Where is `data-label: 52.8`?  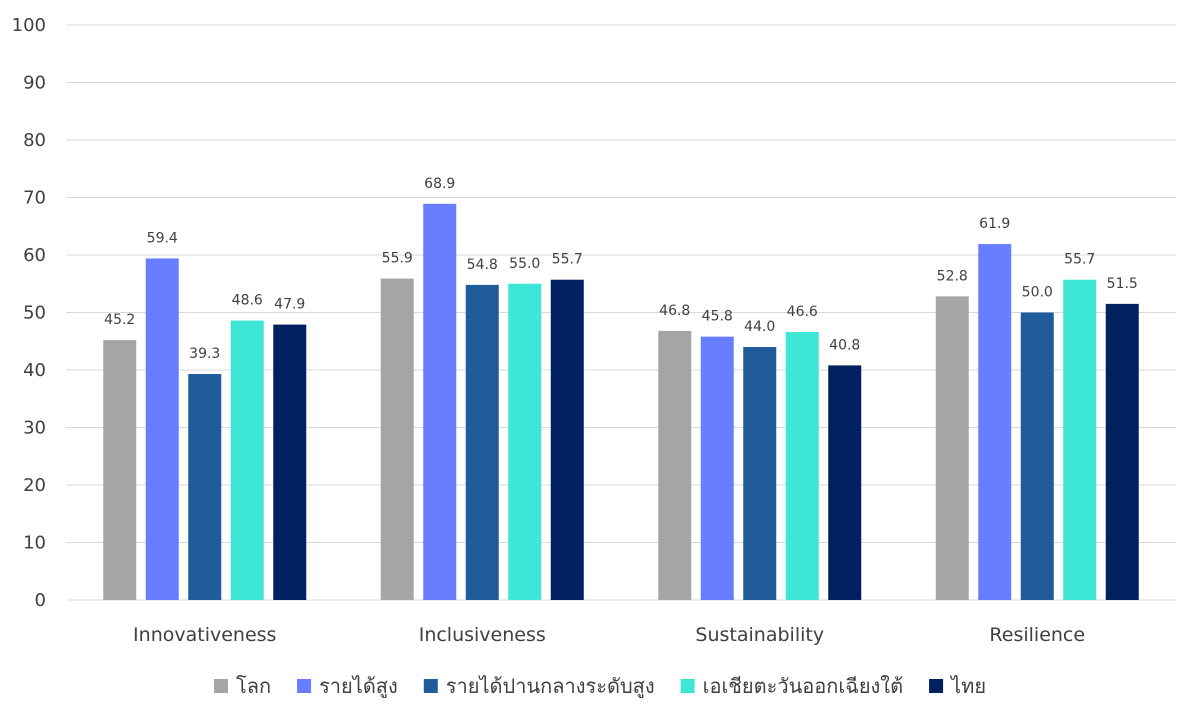
data-label: 52.8 is located at coordinates (952, 276).